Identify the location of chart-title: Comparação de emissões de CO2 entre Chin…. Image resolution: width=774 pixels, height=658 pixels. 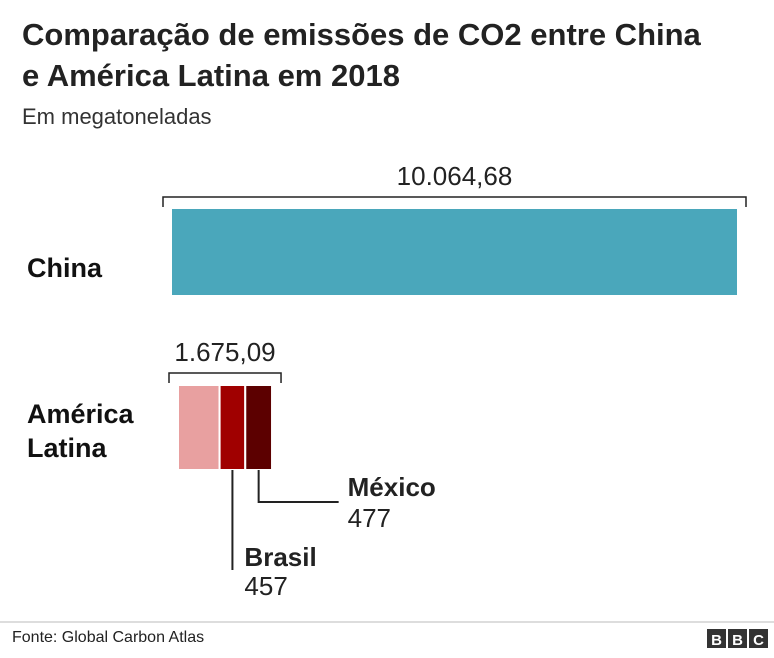
(361, 55).